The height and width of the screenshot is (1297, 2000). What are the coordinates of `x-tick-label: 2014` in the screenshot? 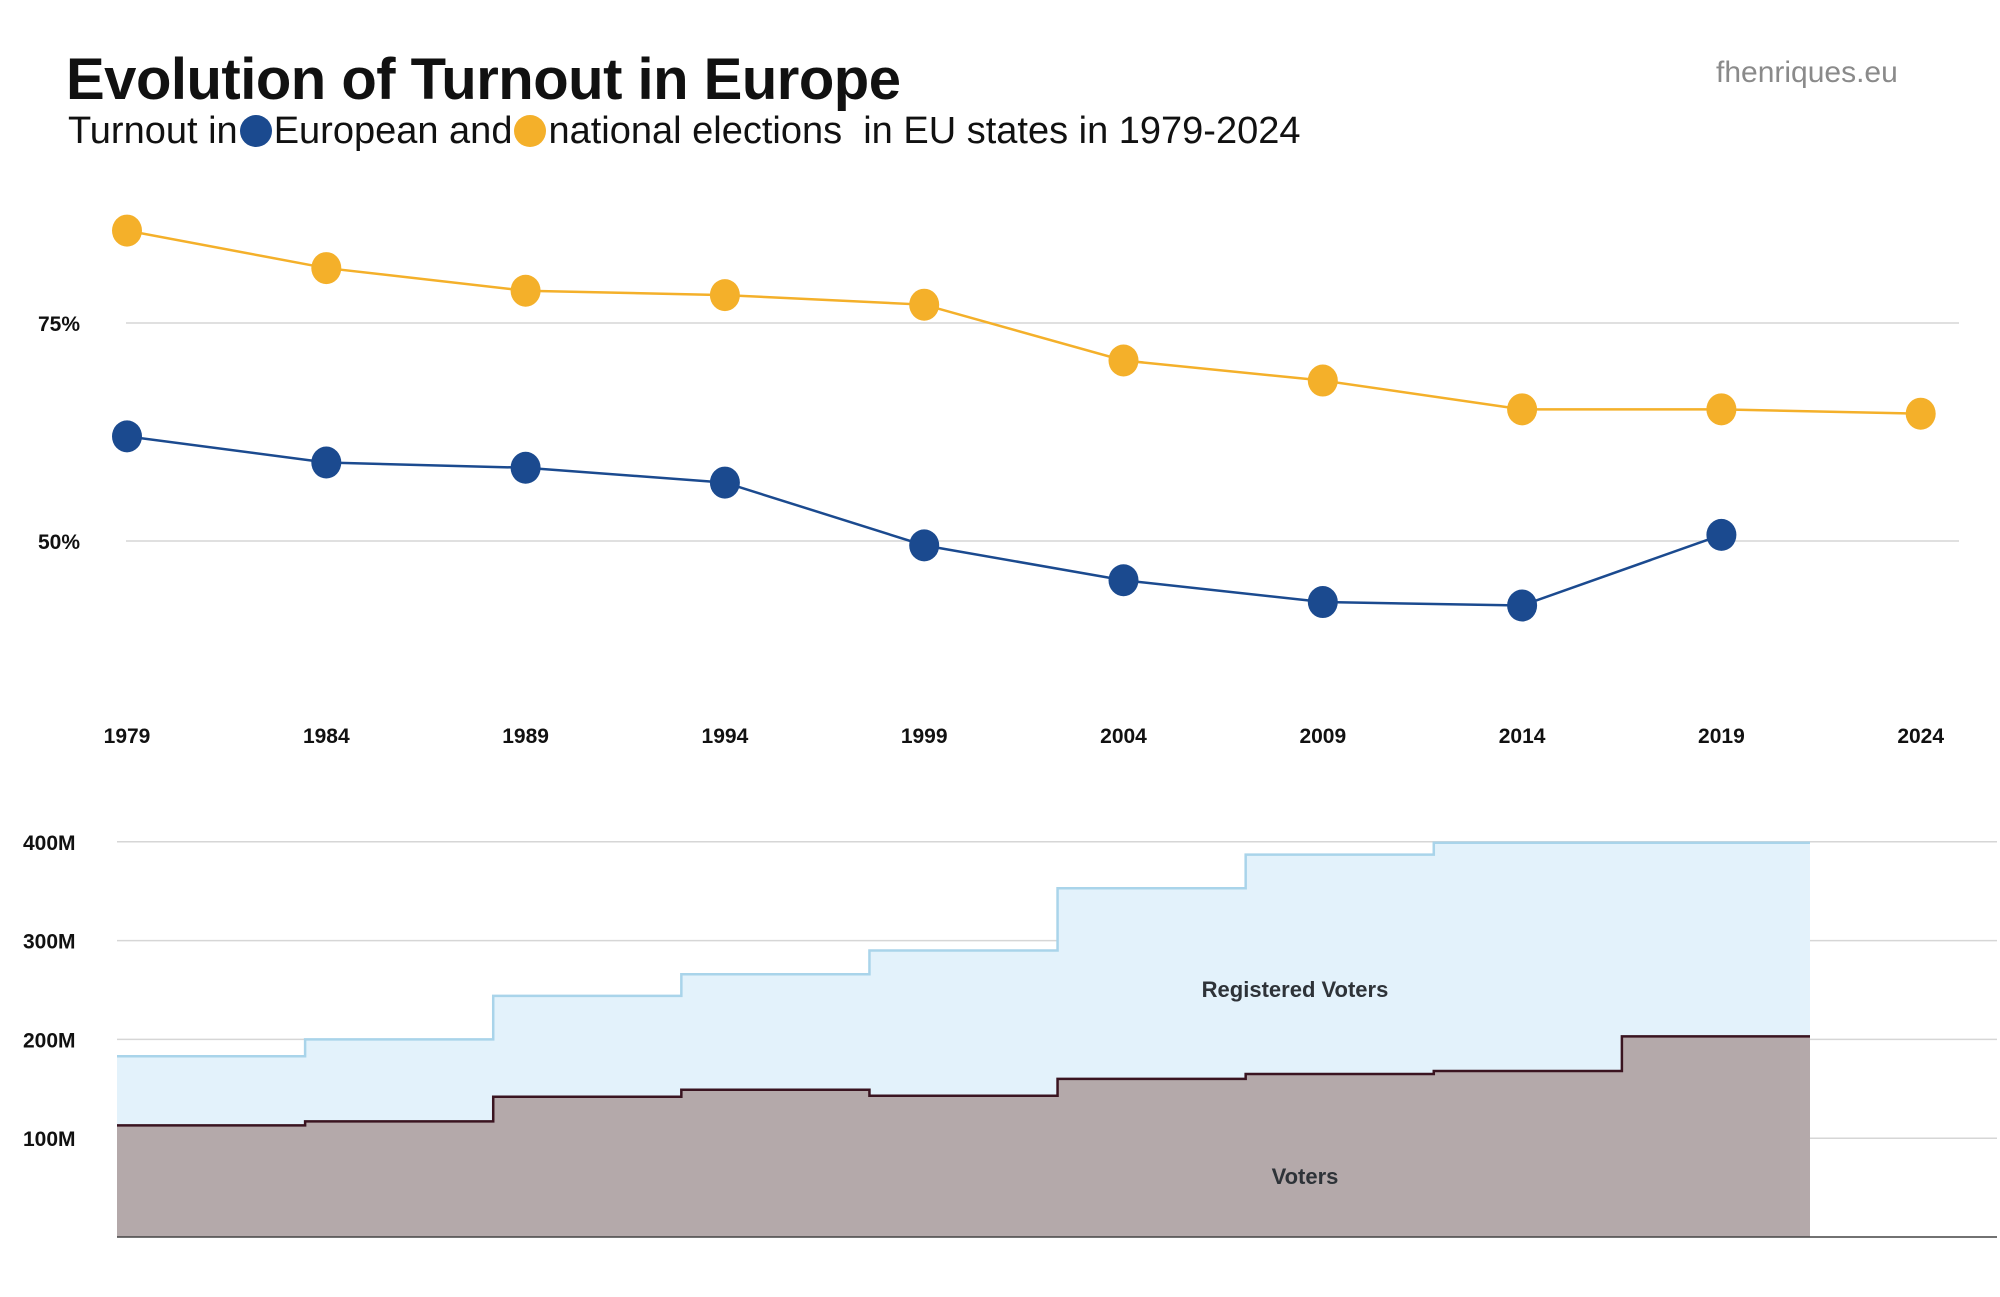 It's located at (1522, 736).